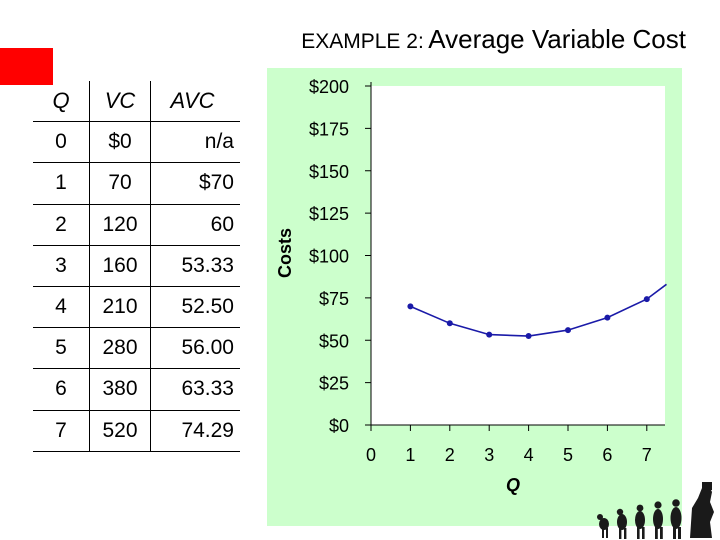  What do you see at coordinates (371, 455) in the screenshot?
I see `x-tick-label: 0` at bounding box center [371, 455].